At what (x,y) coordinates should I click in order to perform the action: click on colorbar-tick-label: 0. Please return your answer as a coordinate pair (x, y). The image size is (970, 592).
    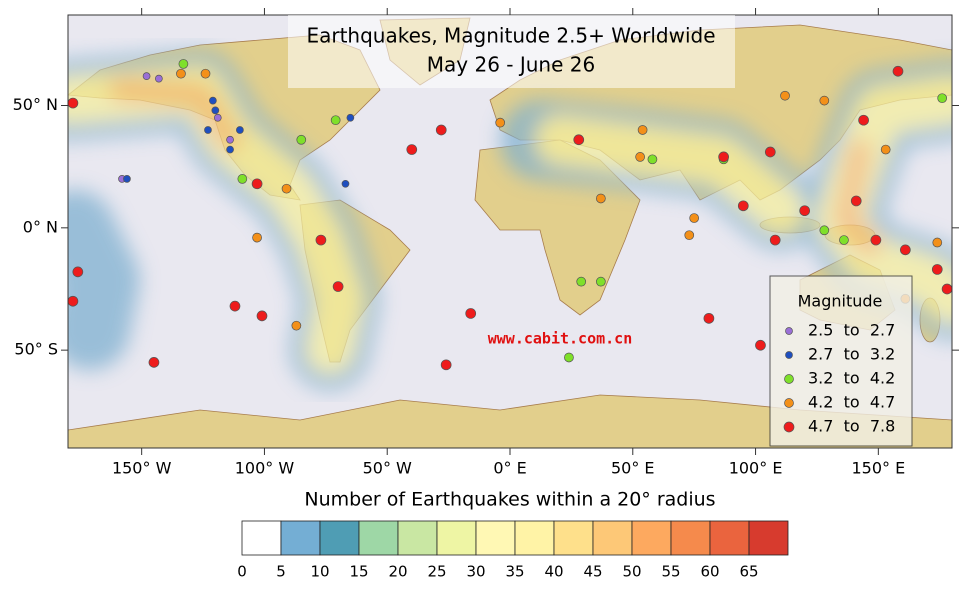
    Looking at the image, I should click on (242, 572).